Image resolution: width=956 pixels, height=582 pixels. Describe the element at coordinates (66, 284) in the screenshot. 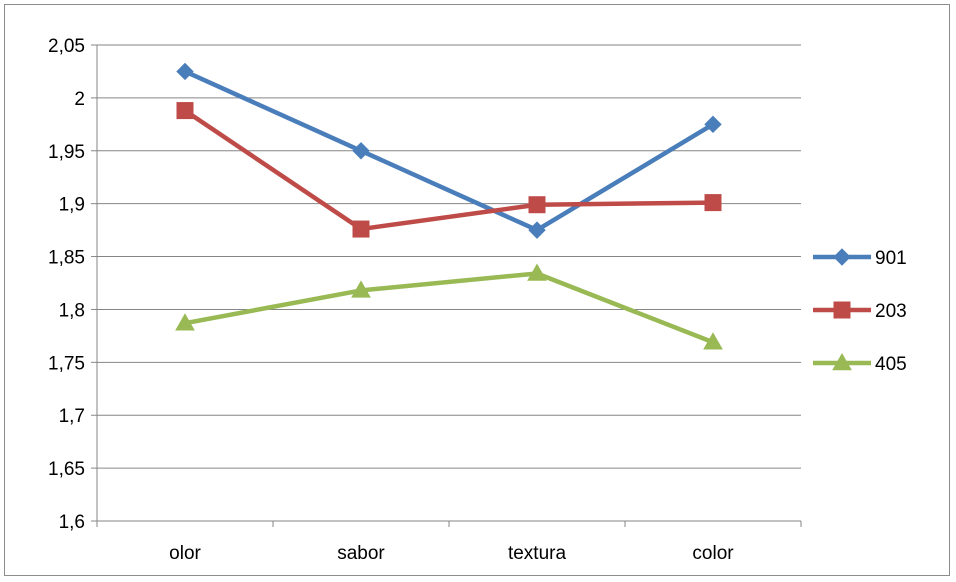

I see `y-axis-tick-labels: 1,6 1,65 1,7 1,75 1,8 1,85 1,9 1,95 2 2,05` at that location.